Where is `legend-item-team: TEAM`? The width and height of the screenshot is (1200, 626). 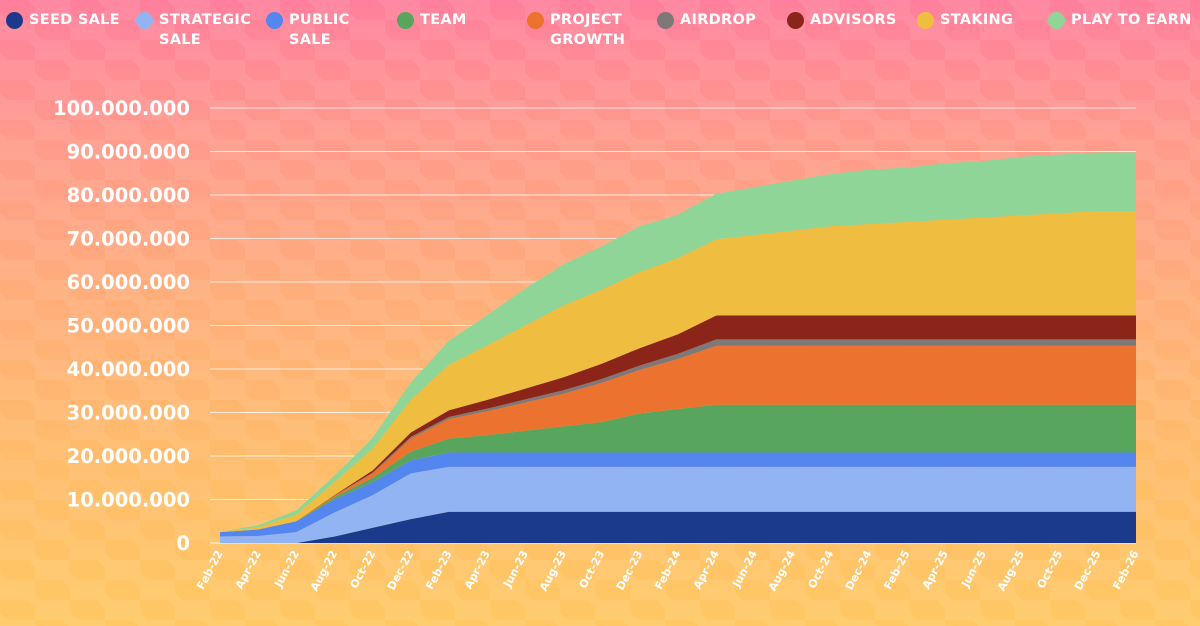
legend-item-team: TEAM is located at coordinates (432, 20).